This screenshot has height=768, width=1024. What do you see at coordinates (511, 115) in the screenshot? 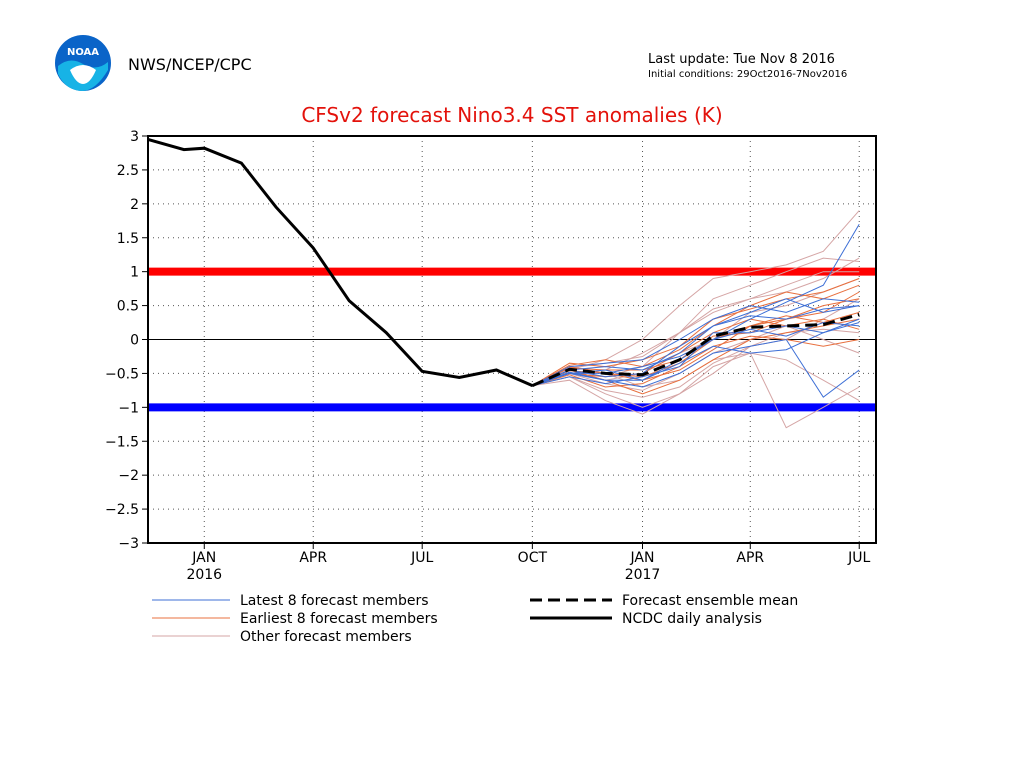
I see `chart-title: CFSv2 forecast Nino3.4 SST anomalies (K)` at bounding box center [511, 115].